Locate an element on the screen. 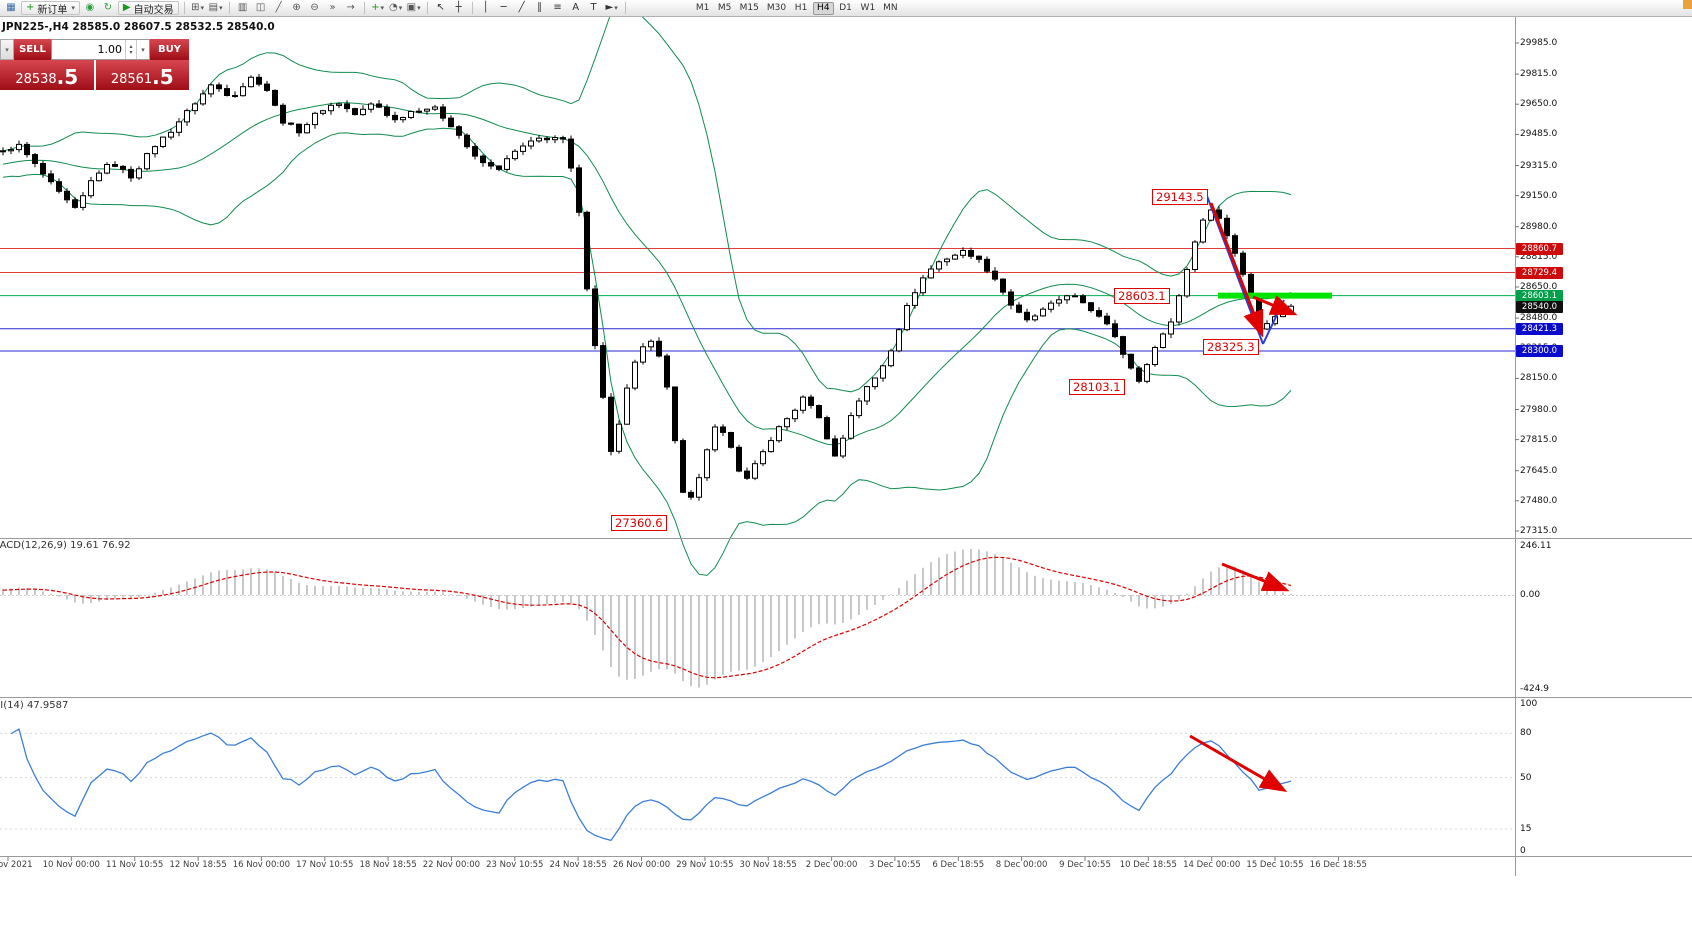 The width and height of the screenshot is (1692, 940). indicators-icon: + ▾ is located at coordinates (378, 8).